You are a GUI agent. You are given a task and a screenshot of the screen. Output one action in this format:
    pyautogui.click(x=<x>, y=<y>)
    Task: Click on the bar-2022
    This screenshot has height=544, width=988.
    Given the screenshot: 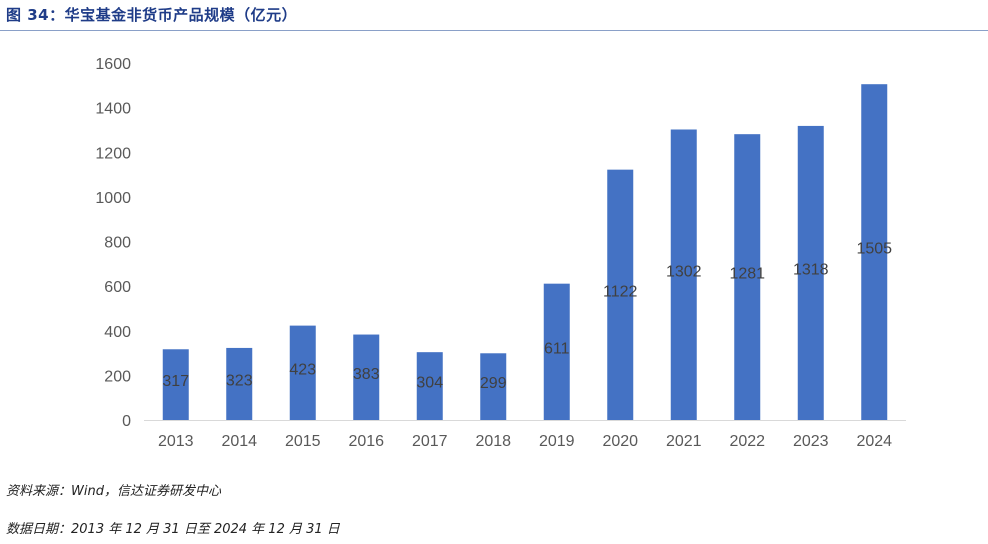 What is the action you would take?
    pyautogui.click(x=747, y=277)
    